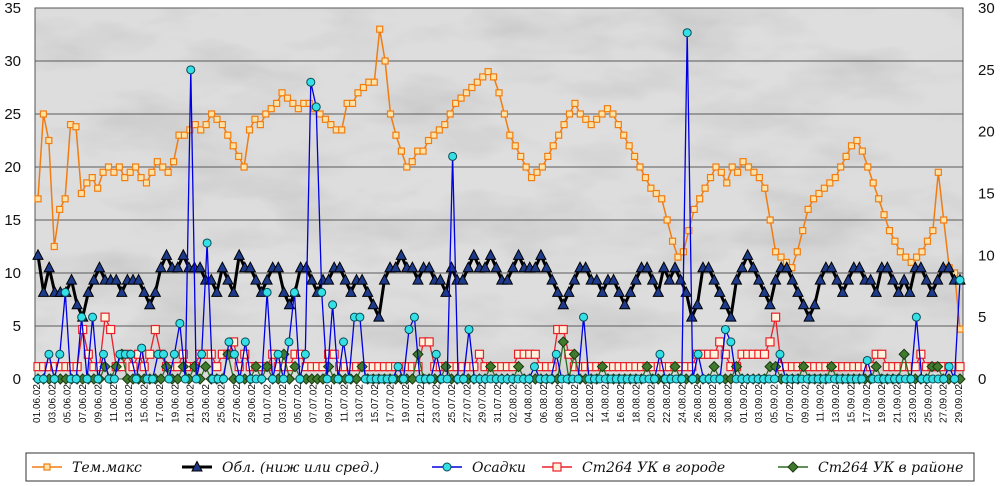 This screenshot has height=486, width=1000. What do you see at coordinates (982, 379) in the screenshot?
I see `y-right-tick-label: 0` at bounding box center [982, 379].